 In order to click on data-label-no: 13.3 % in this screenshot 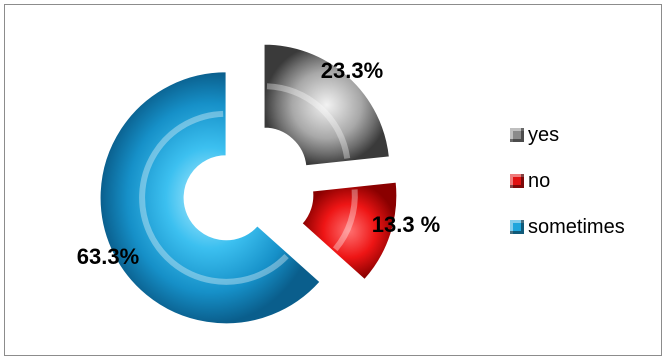, I will do `click(406, 224)`.